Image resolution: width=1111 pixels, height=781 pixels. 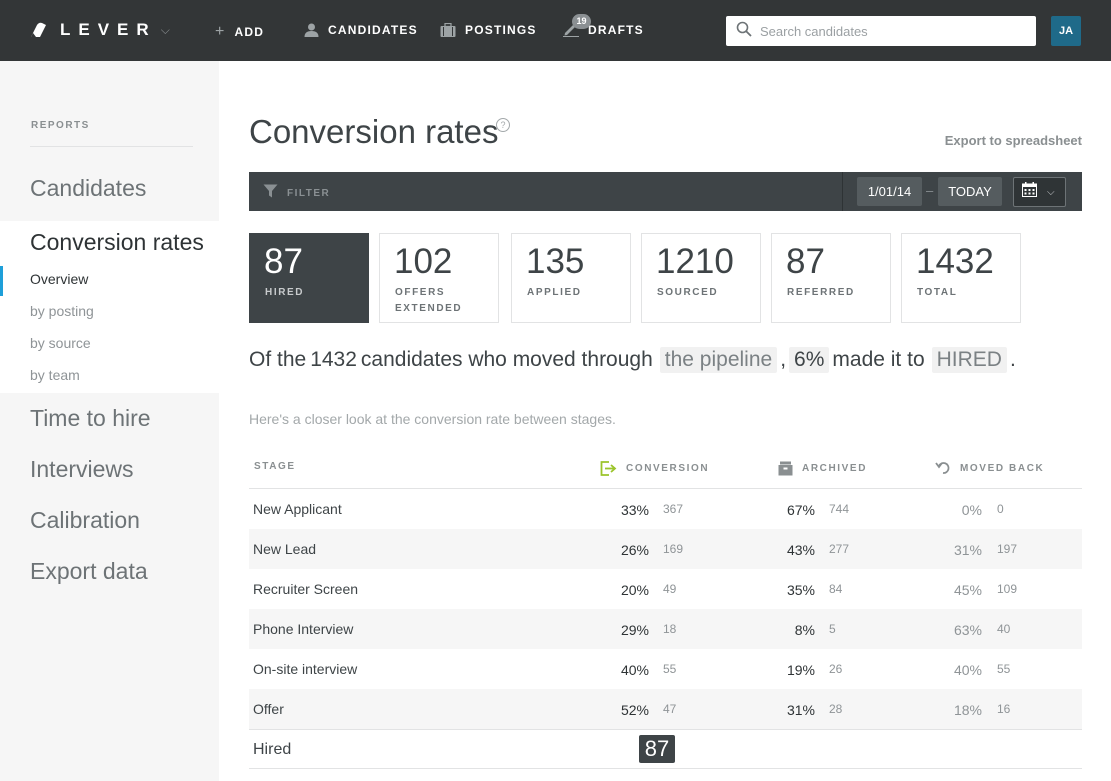 I want to click on archived-pct: 19%, so click(x=800, y=670).